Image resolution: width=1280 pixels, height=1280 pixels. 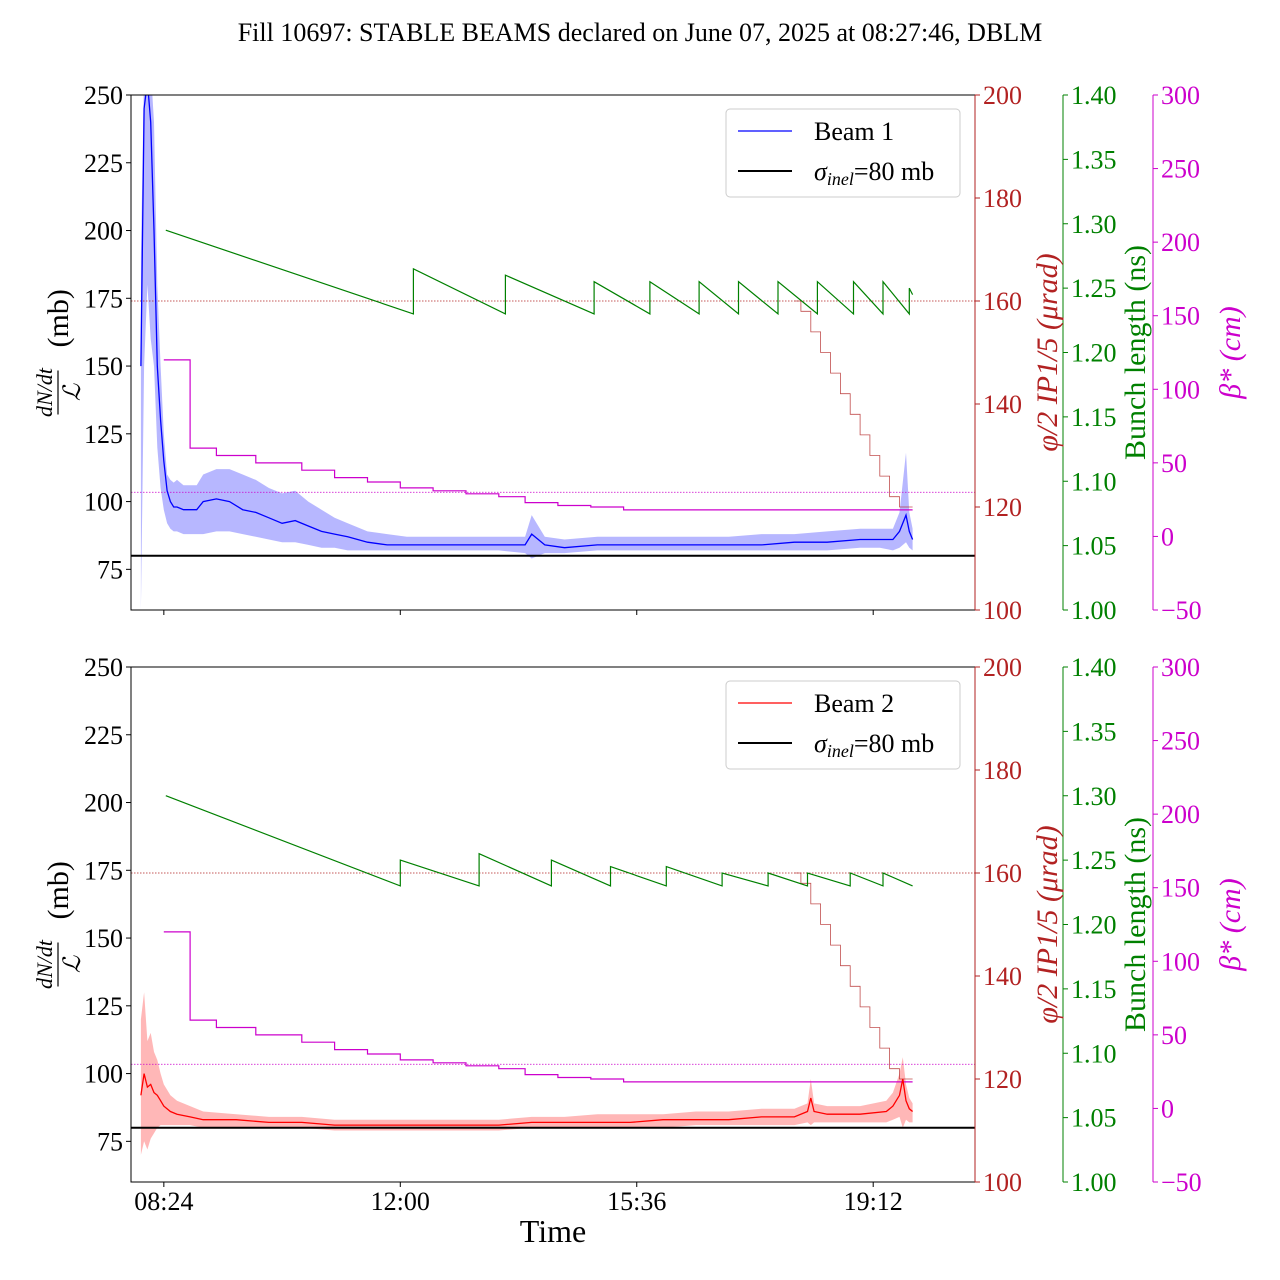 What do you see at coordinates (1002, 667) in the screenshot?
I see `crossing-angle-axis-tick-label: 200` at bounding box center [1002, 667].